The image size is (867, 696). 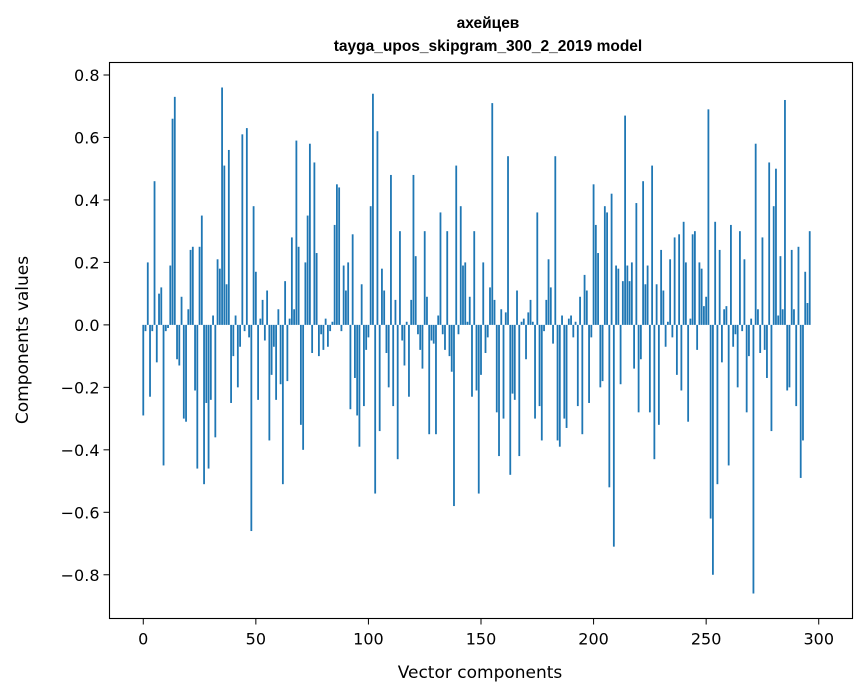 I want to click on y-tick-label: 0.6, so click(x=86, y=137).